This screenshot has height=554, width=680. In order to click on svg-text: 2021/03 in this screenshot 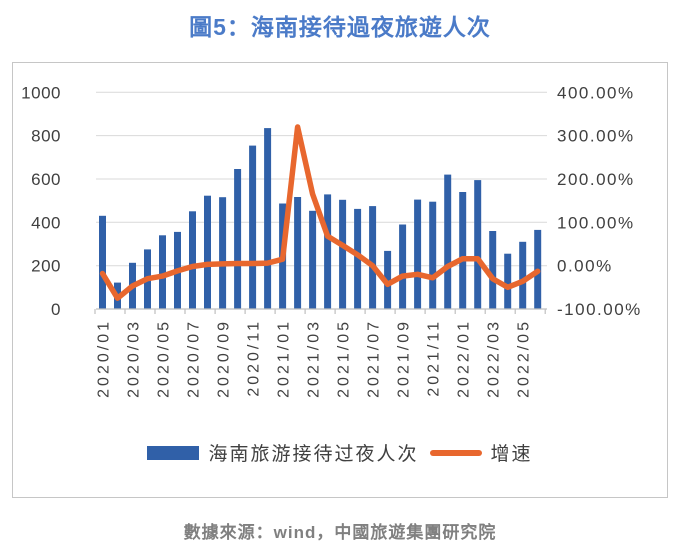, I will do `click(314, 358)`.